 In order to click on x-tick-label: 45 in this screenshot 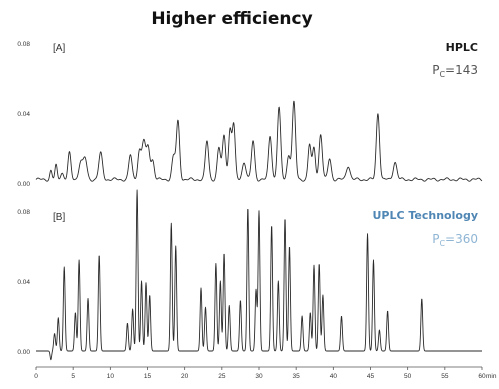, I will do `click(371, 376)`.